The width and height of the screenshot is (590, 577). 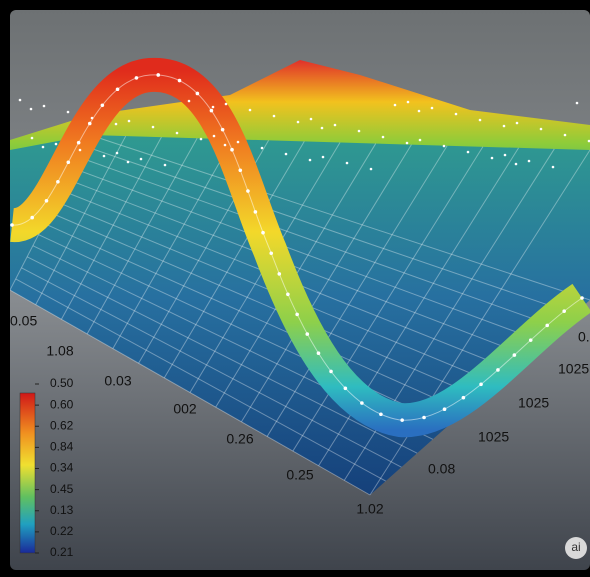 I want to click on axis-label: 0., so click(x=584, y=337).